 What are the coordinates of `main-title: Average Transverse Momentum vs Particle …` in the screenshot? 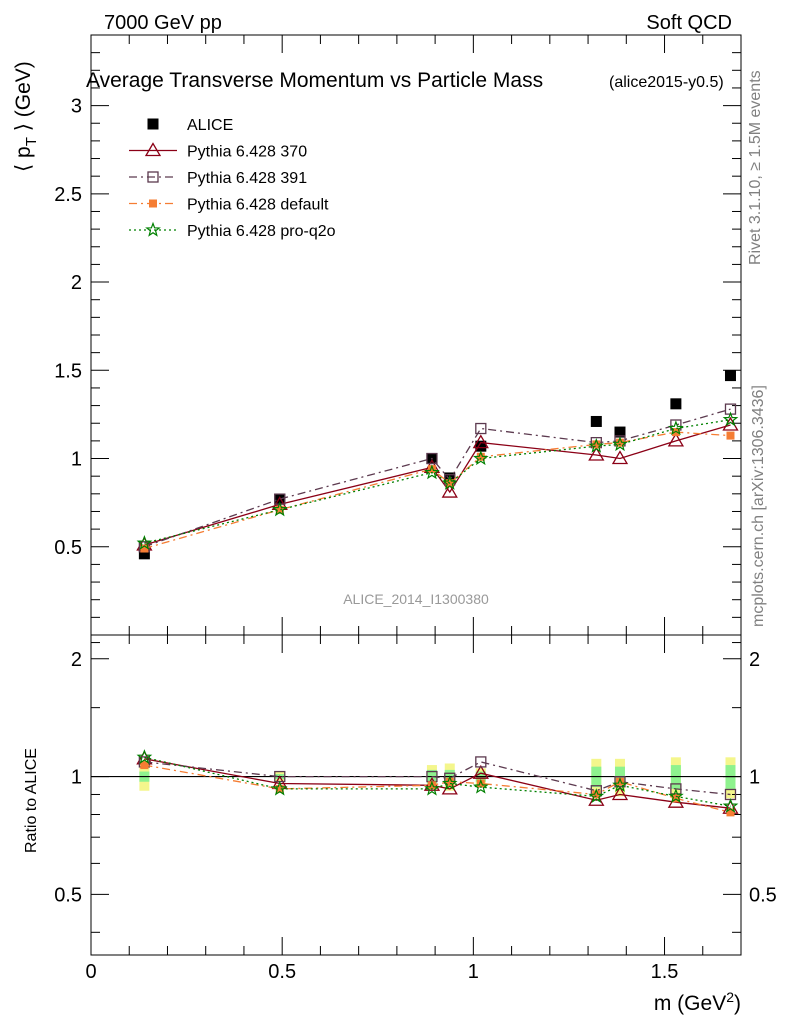 It's located at (314, 80).